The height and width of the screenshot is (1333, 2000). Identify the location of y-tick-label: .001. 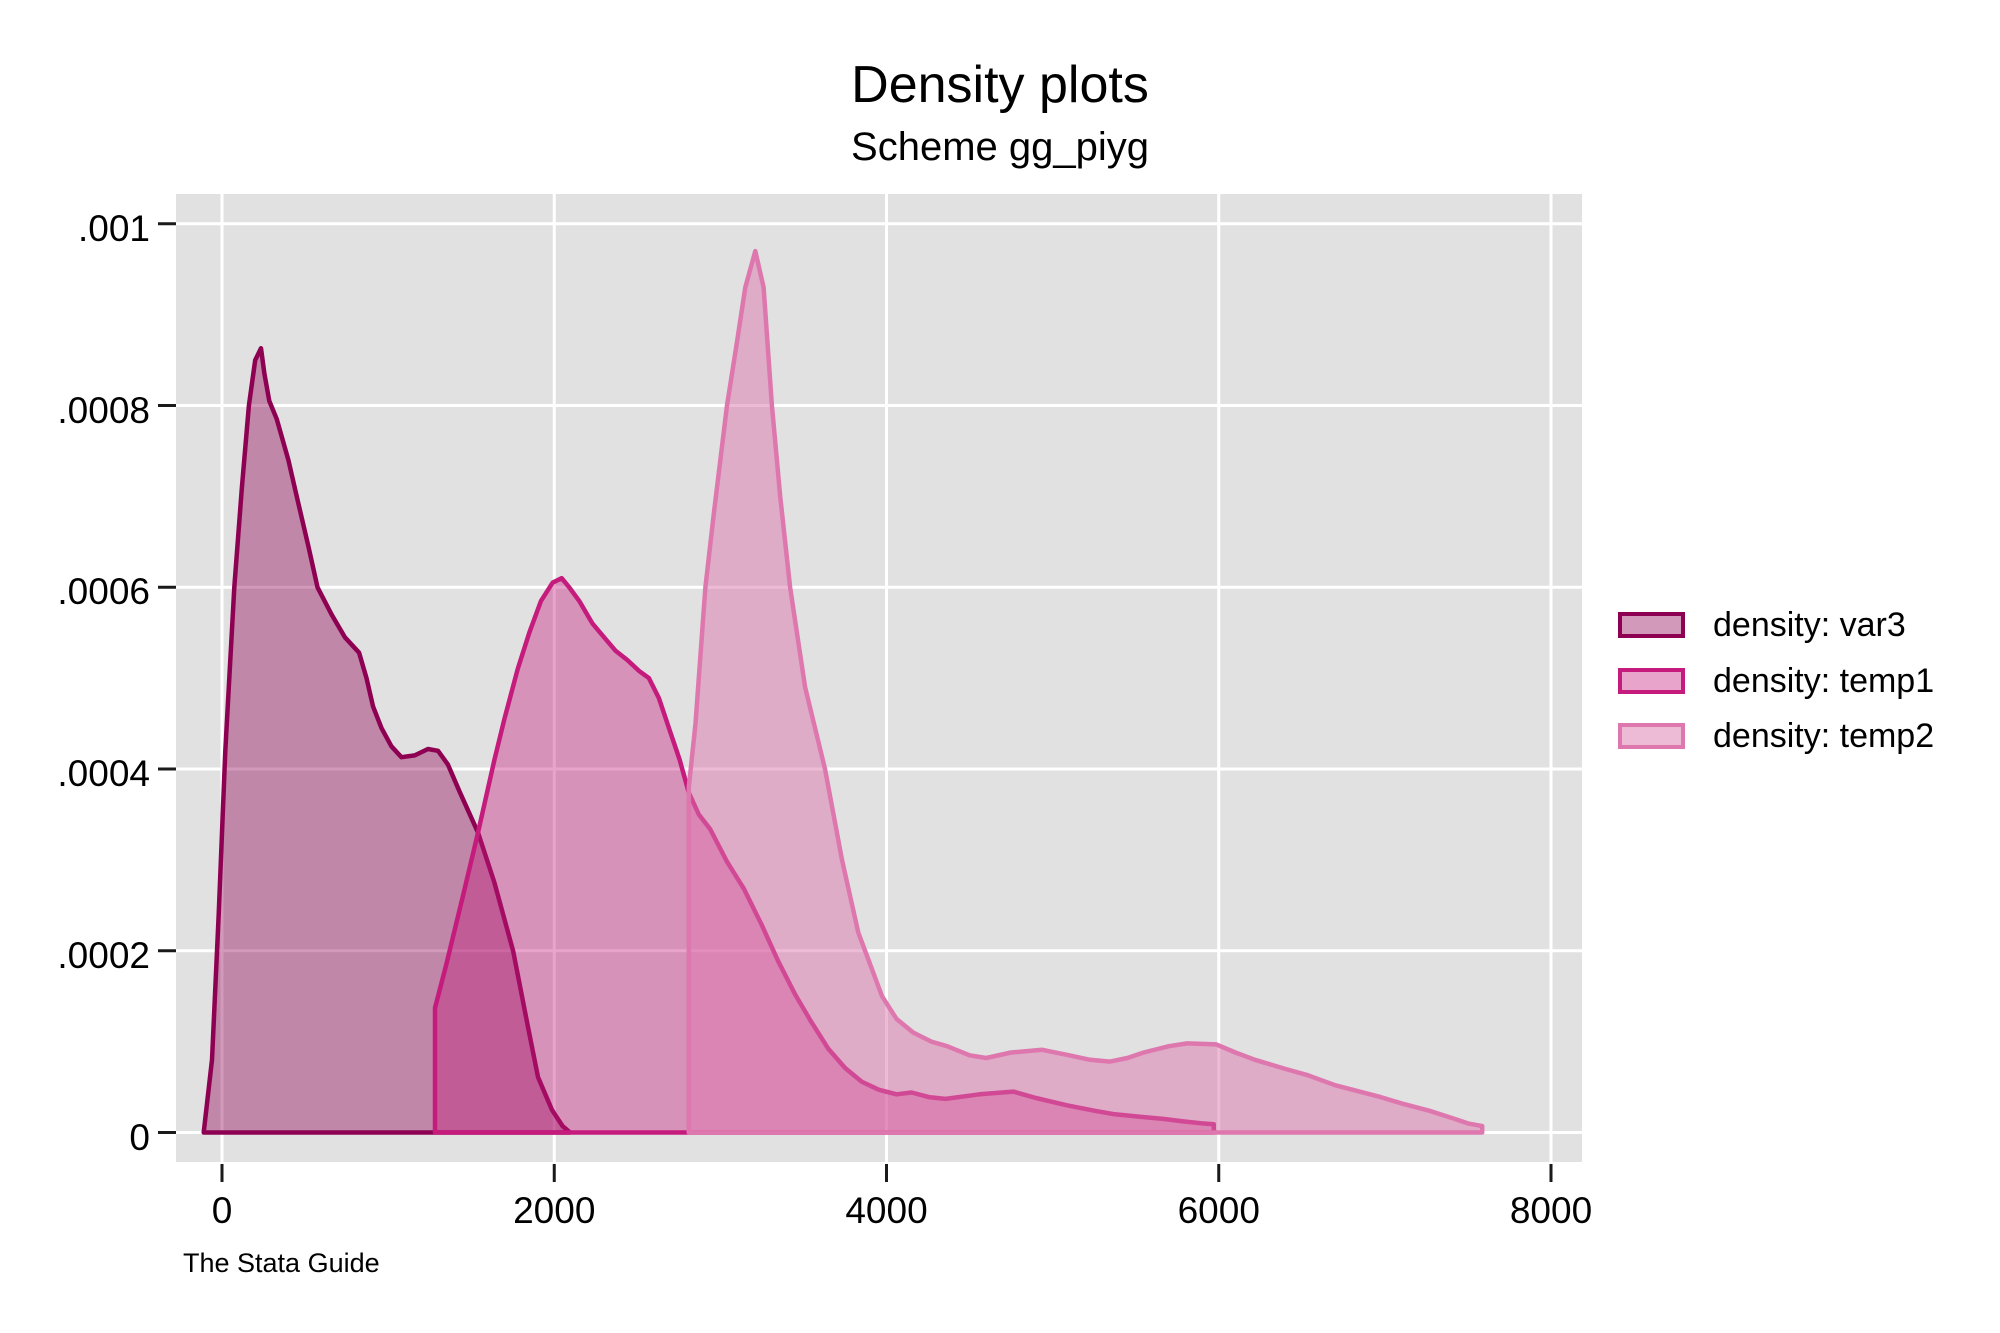
(113, 228).